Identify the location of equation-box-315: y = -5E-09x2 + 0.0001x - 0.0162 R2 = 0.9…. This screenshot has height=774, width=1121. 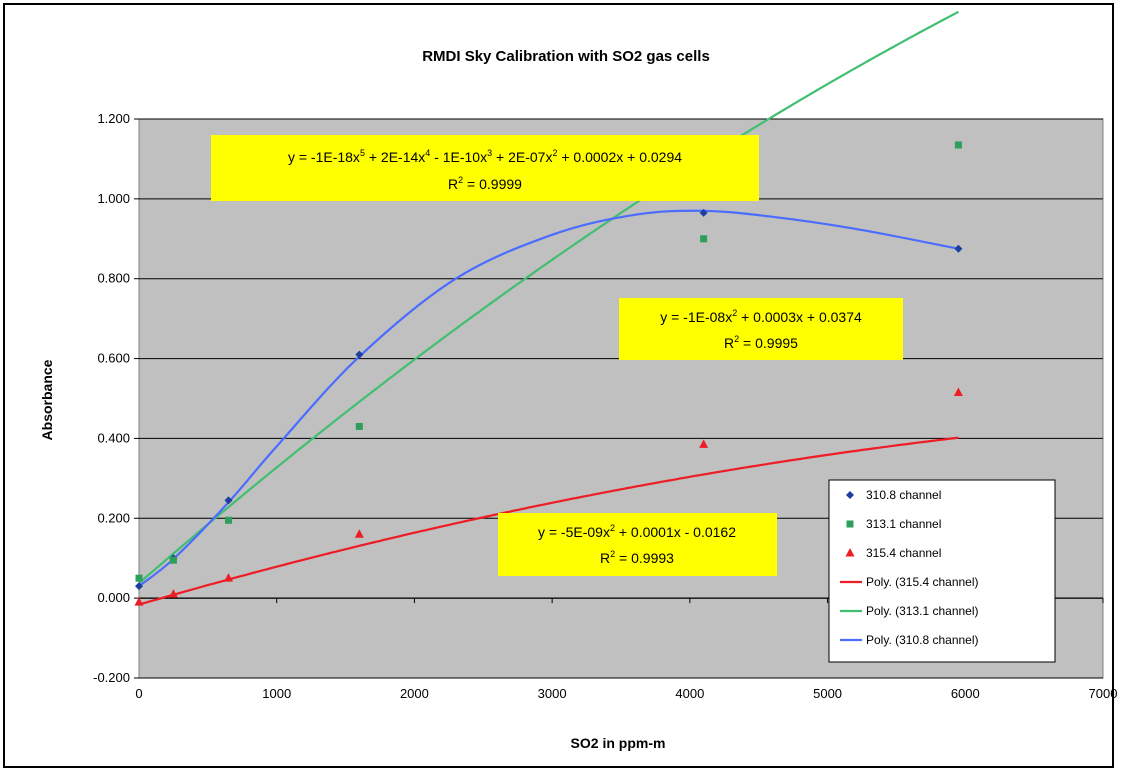
(637, 544).